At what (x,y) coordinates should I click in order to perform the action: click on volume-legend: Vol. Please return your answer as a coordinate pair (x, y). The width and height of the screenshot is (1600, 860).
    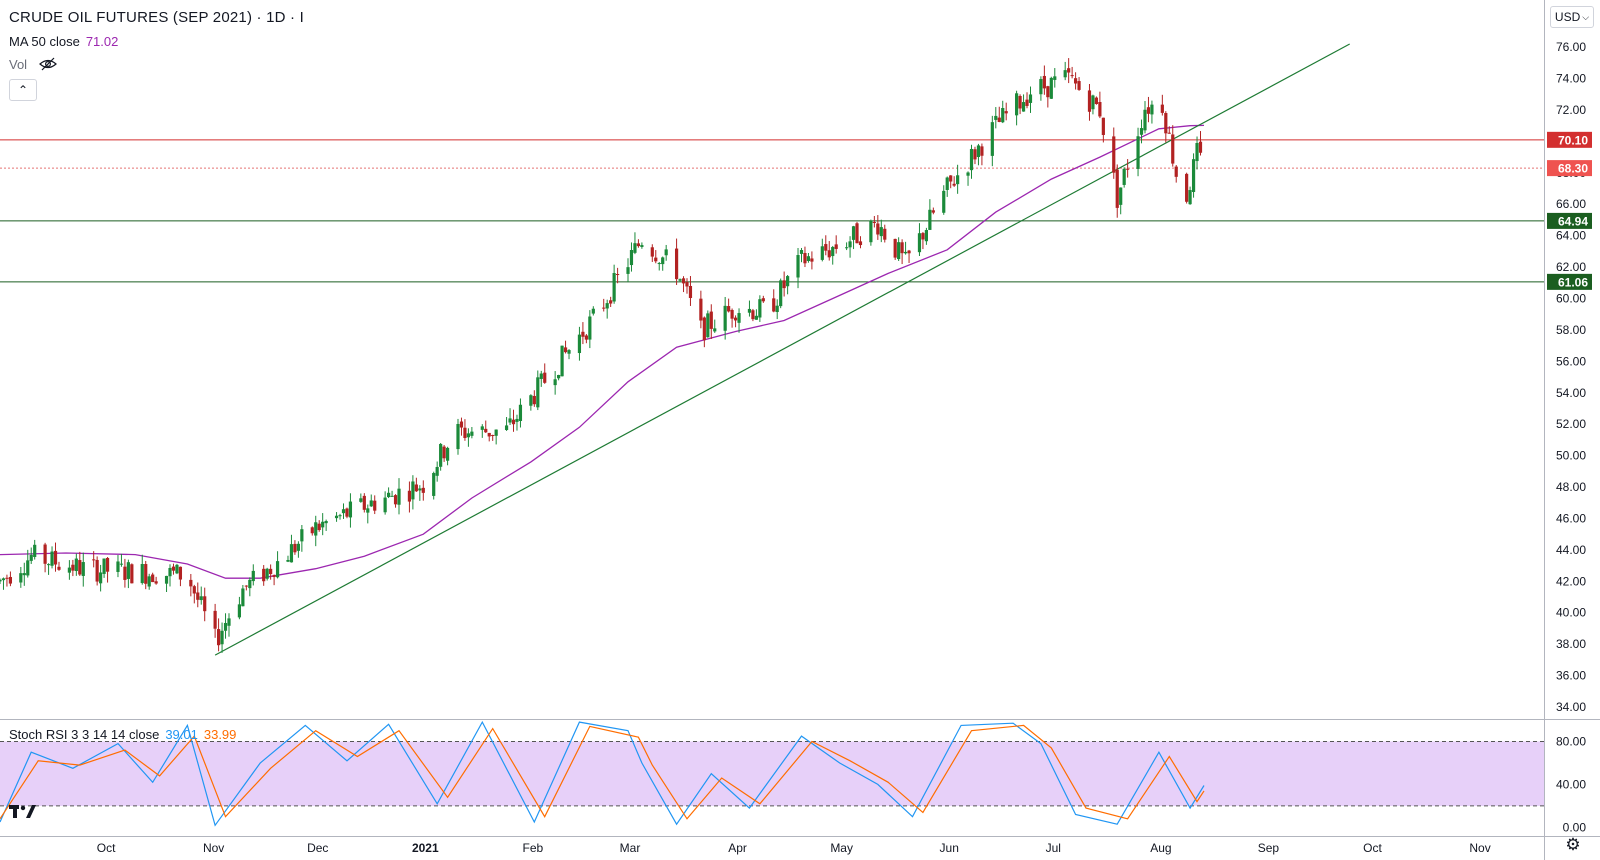
    Looking at the image, I should click on (33, 65).